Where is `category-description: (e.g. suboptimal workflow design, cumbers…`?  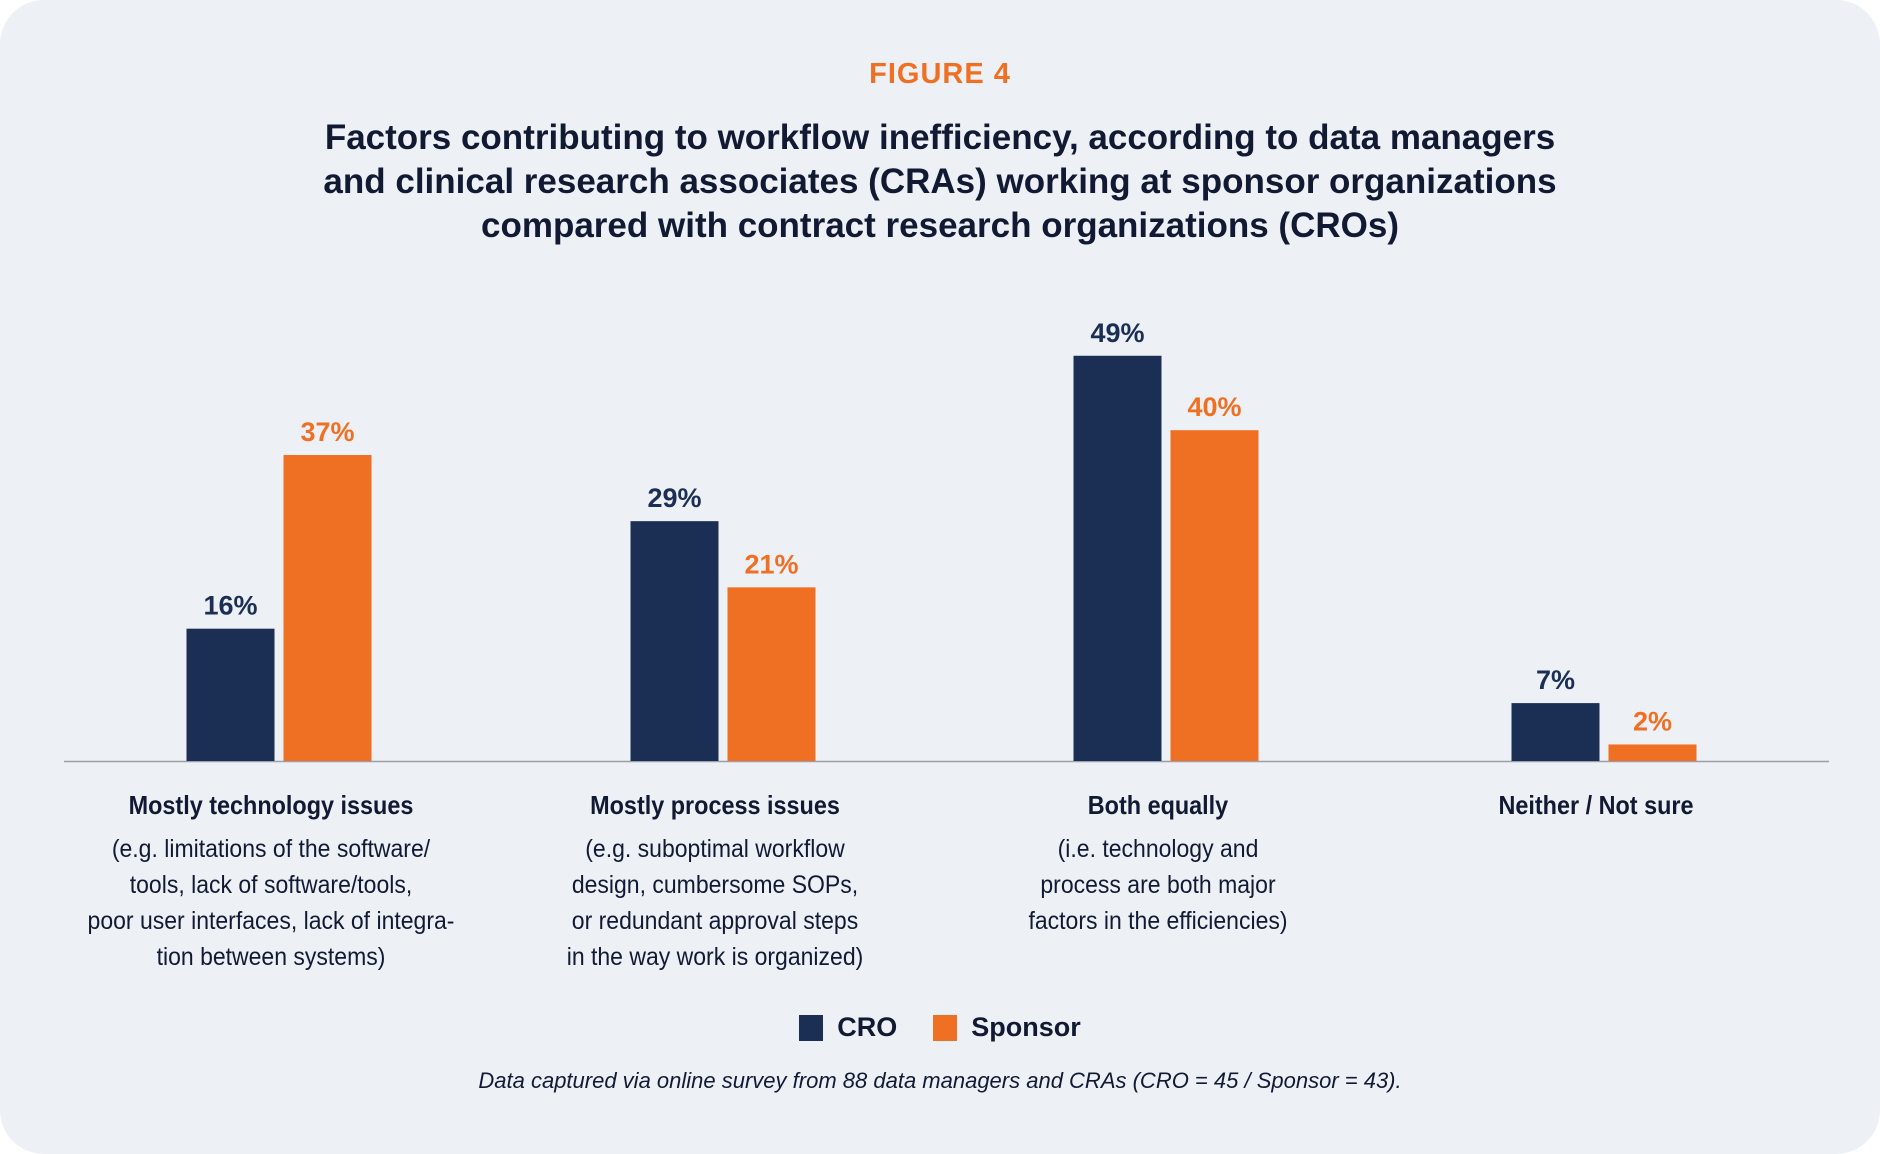
category-description: (e.g. suboptimal workflow design, cumbers… is located at coordinates (714, 903).